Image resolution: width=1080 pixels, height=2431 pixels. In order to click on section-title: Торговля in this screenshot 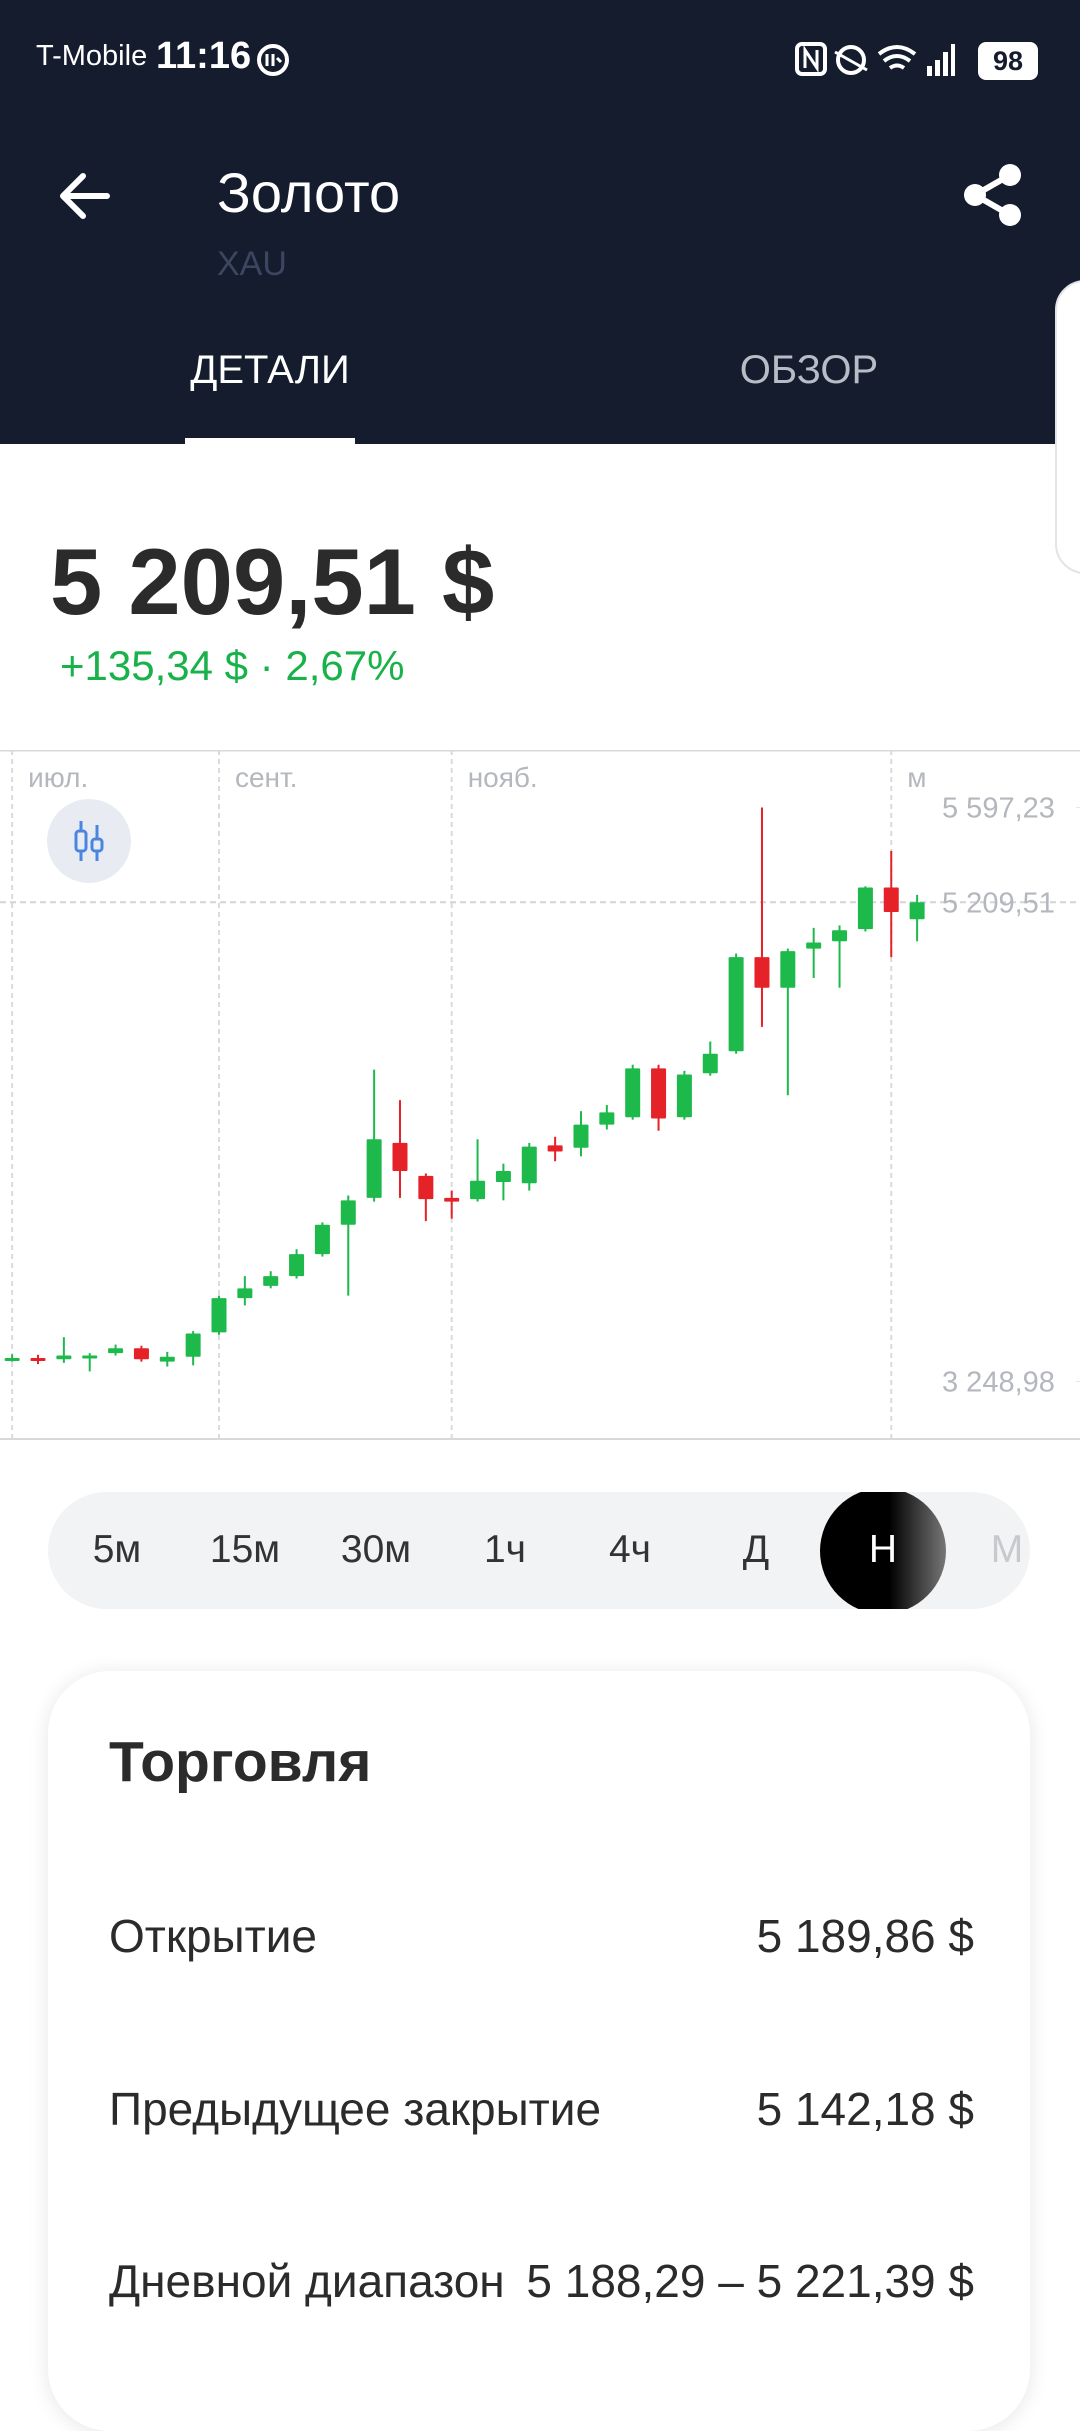, I will do `click(240, 1762)`.